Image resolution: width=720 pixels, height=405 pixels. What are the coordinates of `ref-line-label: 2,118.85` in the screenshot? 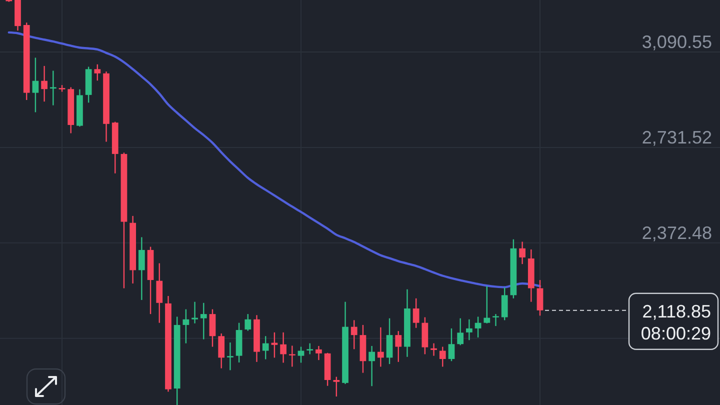 It's located at (676, 311).